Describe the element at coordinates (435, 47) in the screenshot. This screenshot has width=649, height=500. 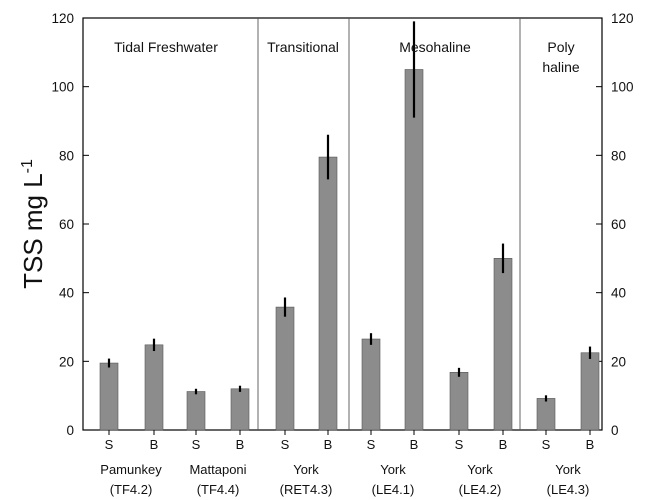
I see `region-label: Mesohaline` at that location.